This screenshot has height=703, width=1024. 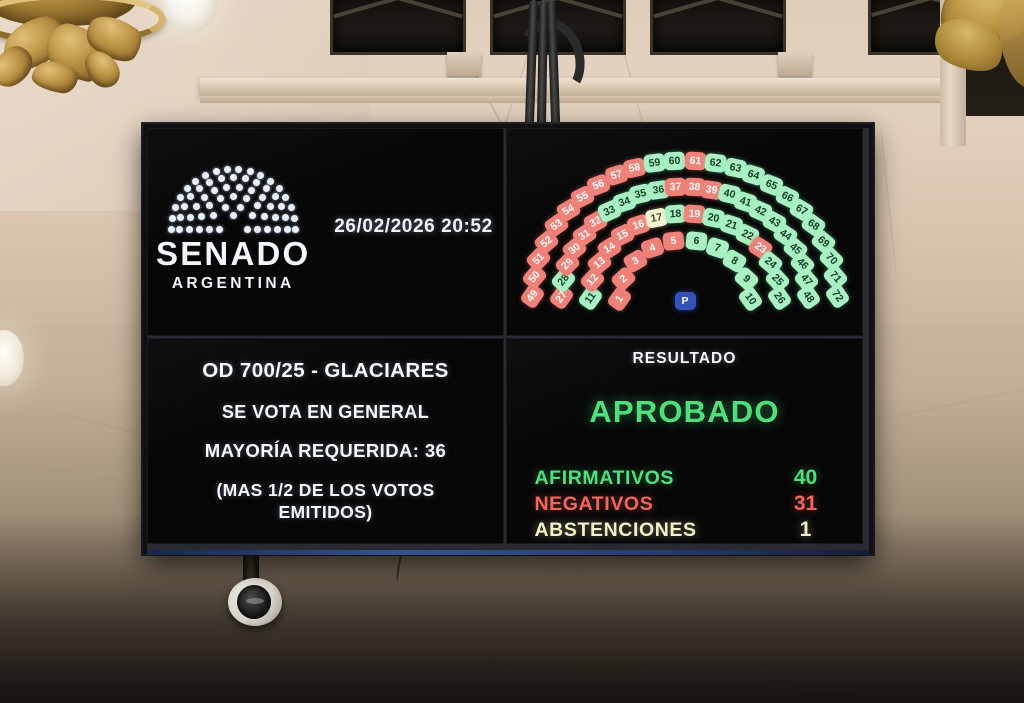 What do you see at coordinates (652, 248) in the screenshot?
I see `seat-4: 4` at bounding box center [652, 248].